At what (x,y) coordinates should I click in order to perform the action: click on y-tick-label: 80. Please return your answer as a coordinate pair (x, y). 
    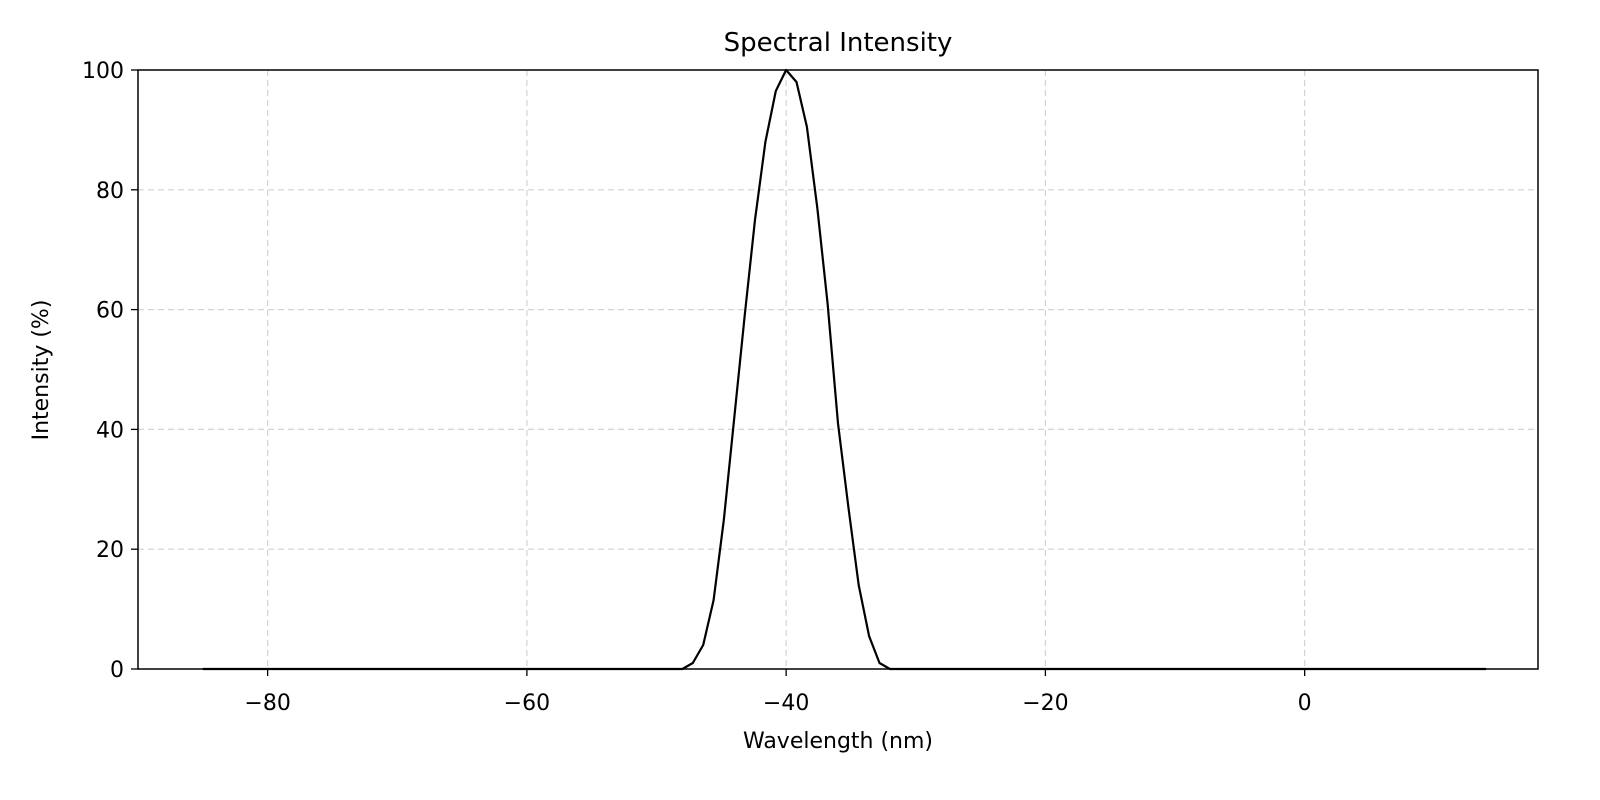
    Looking at the image, I should click on (110, 191).